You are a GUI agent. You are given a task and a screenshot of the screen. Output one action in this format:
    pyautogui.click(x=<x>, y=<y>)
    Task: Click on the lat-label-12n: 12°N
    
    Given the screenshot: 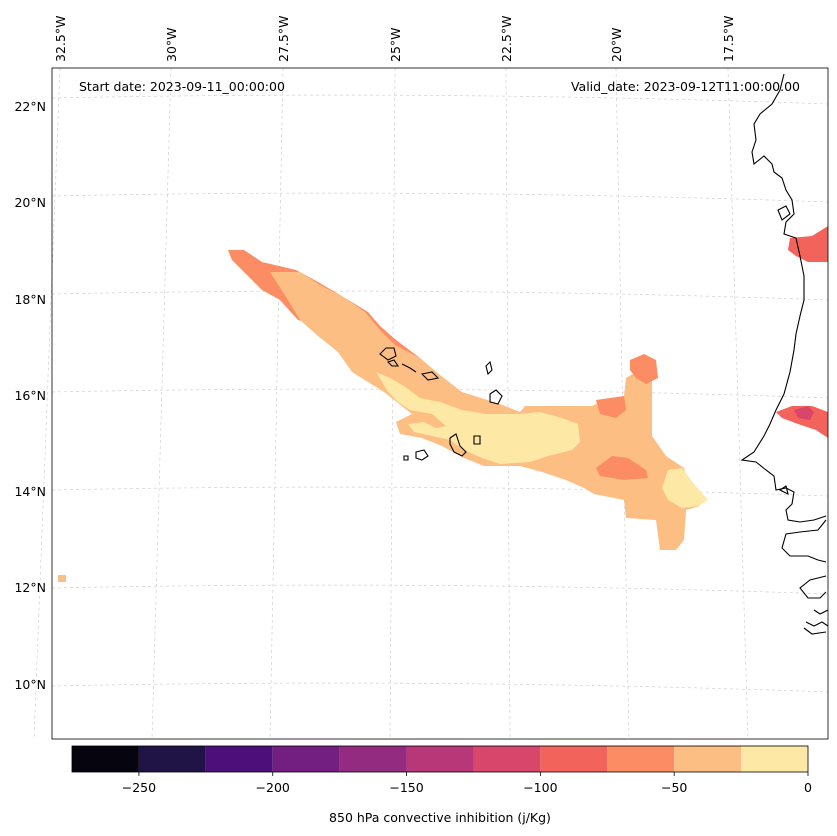 What is the action you would take?
    pyautogui.click(x=30, y=587)
    